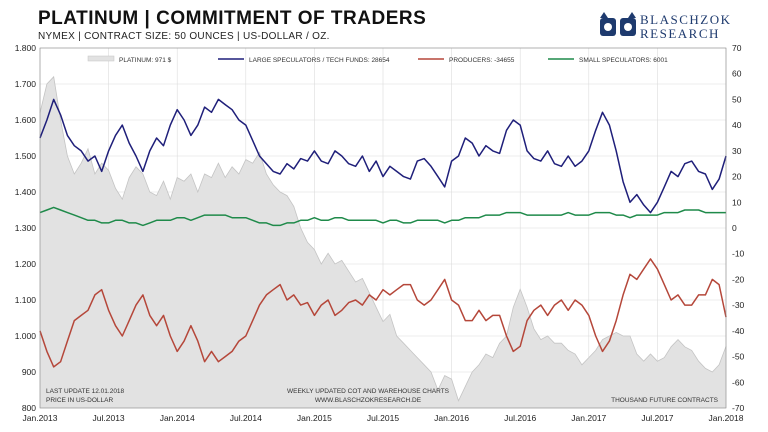  Describe the element at coordinates (26, 228) in the screenshot. I see `y-left-tick-label: 1.300` at that location.